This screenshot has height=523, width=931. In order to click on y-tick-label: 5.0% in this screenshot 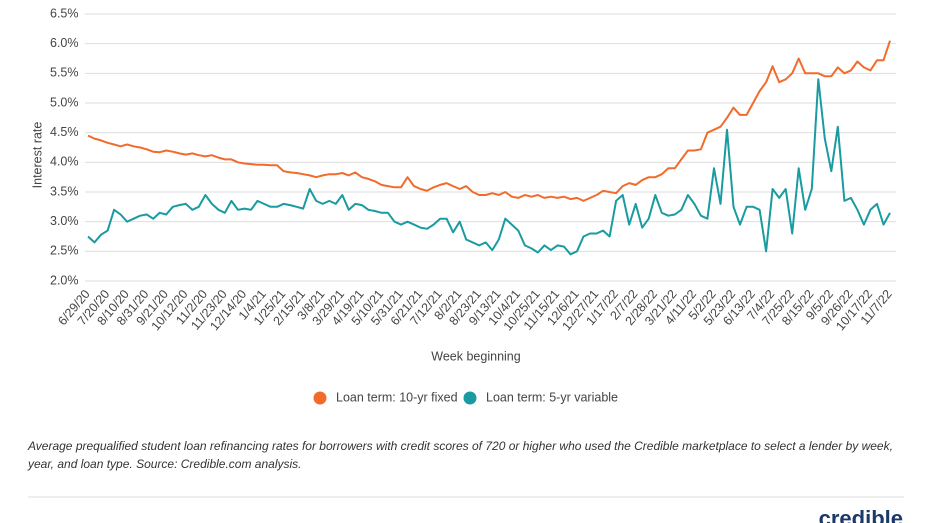, I will do `click(64, 102)`.